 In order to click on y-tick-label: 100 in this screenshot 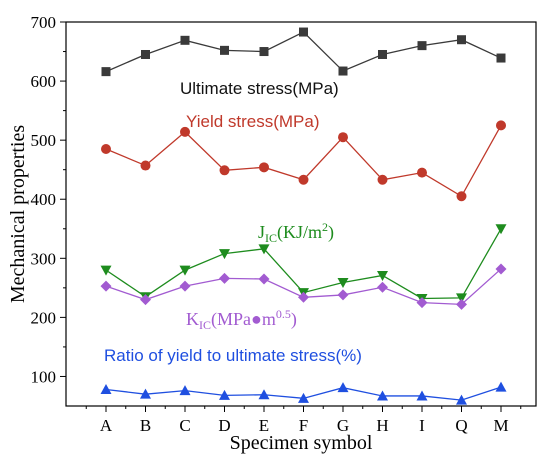, I will do `click(44, 376)`.